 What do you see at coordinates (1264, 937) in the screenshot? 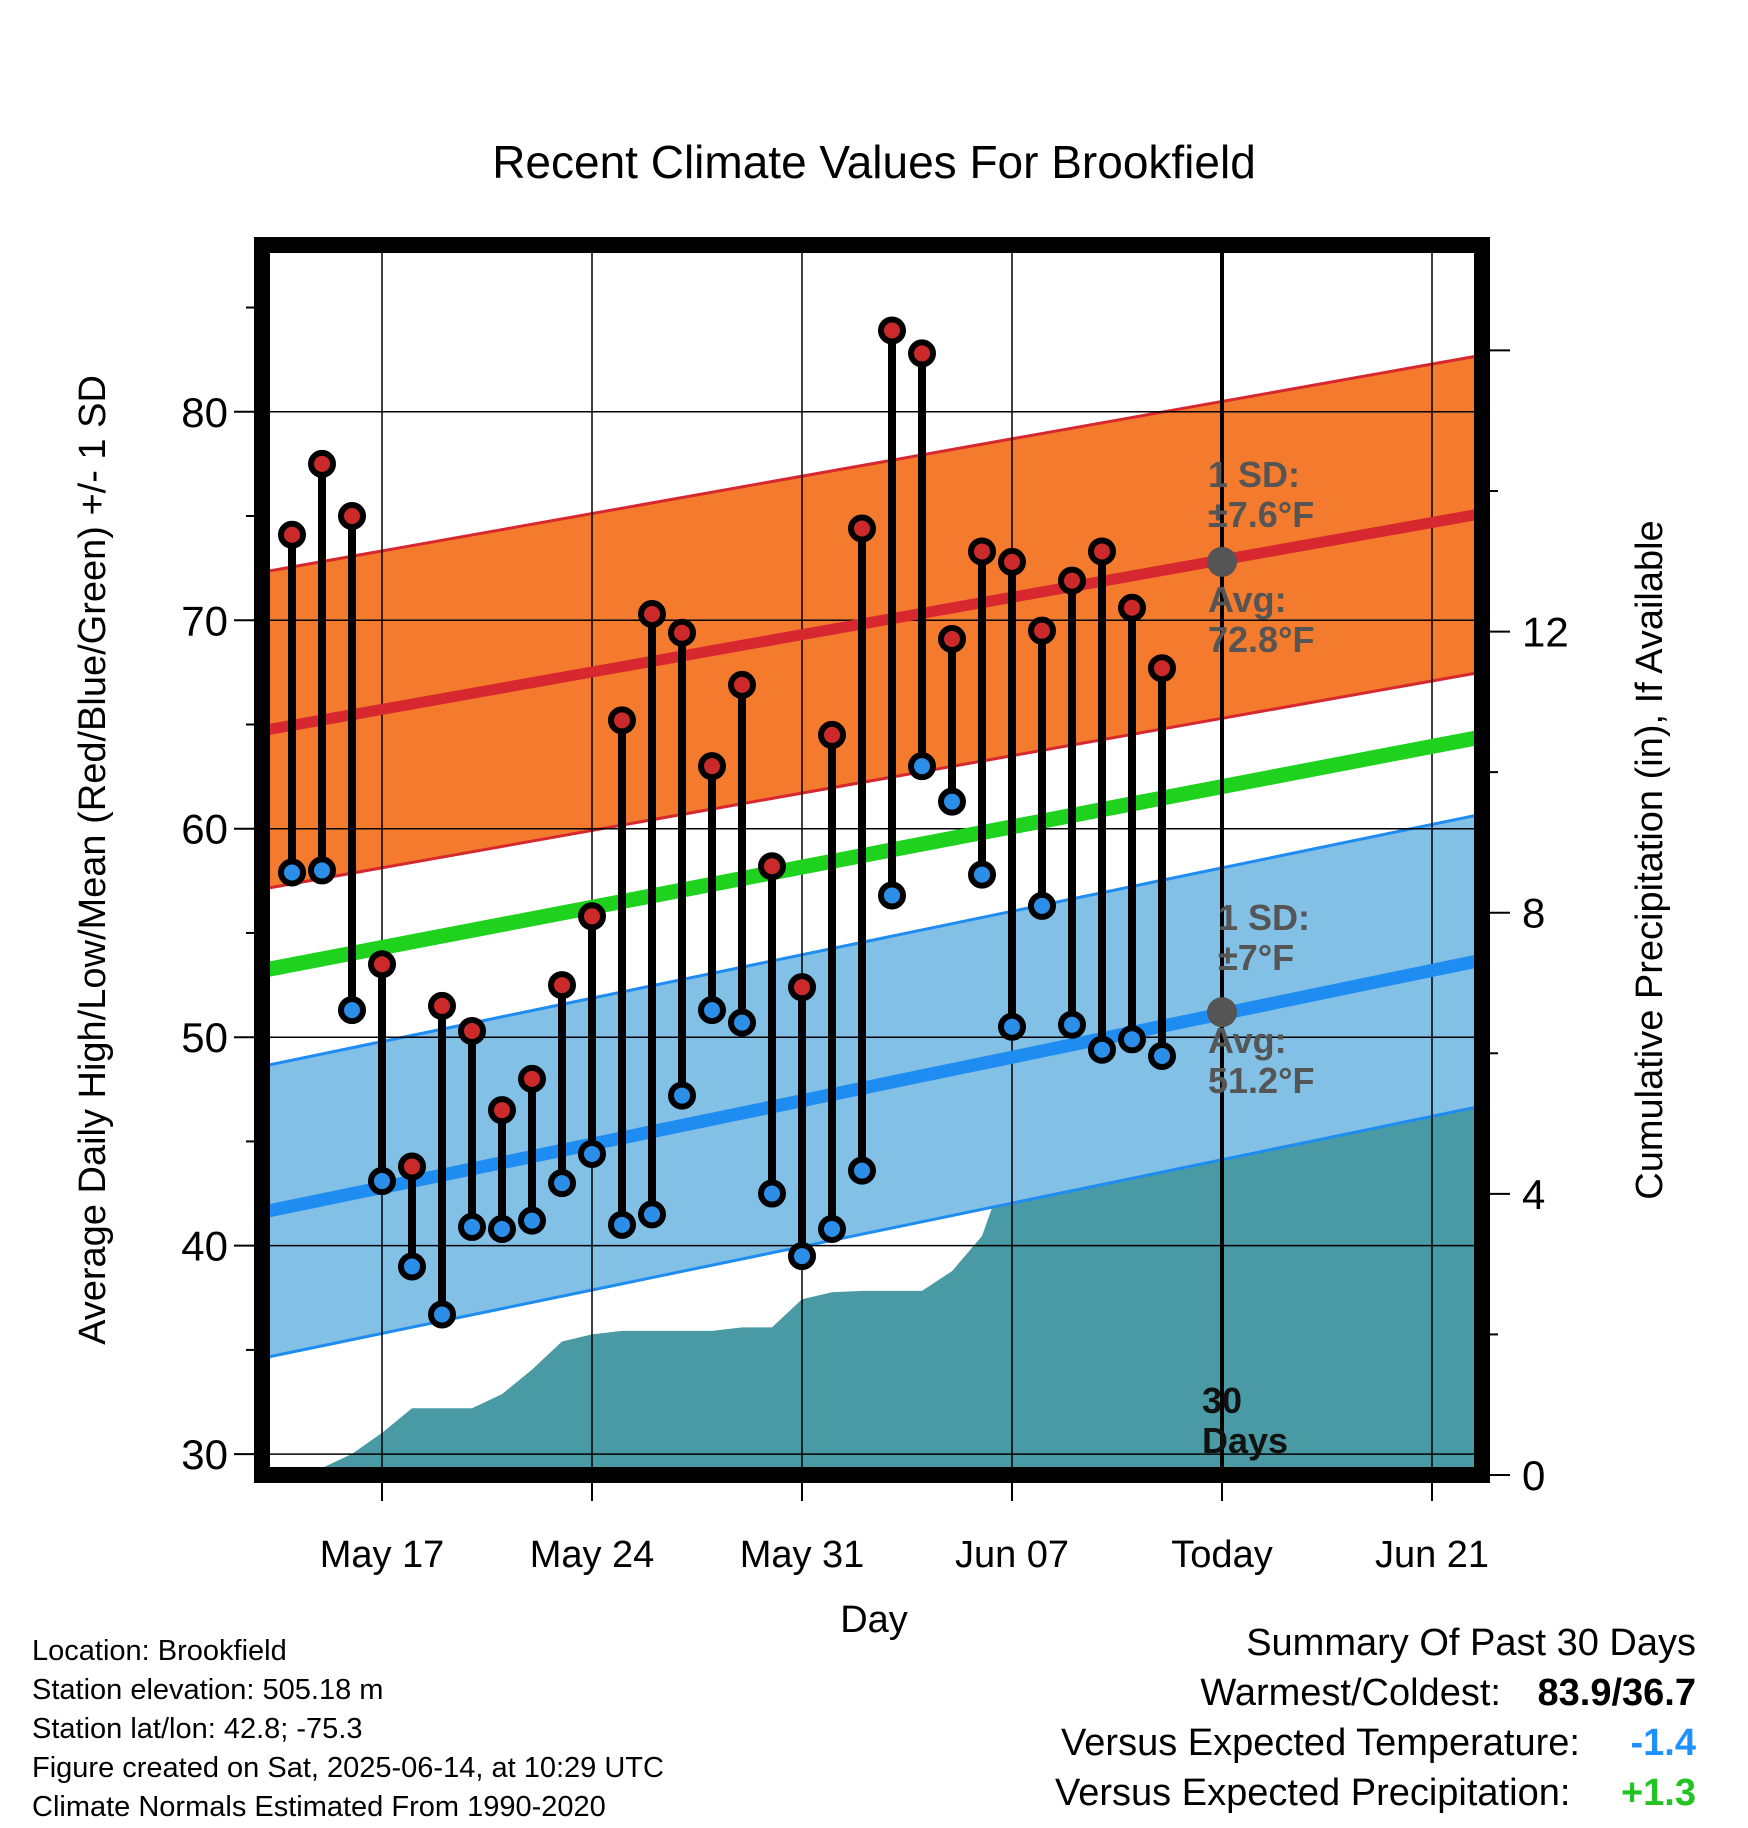
I see `low-sd-annotation: 1 SD: ±7°F` at bounding box center [1264, 937].